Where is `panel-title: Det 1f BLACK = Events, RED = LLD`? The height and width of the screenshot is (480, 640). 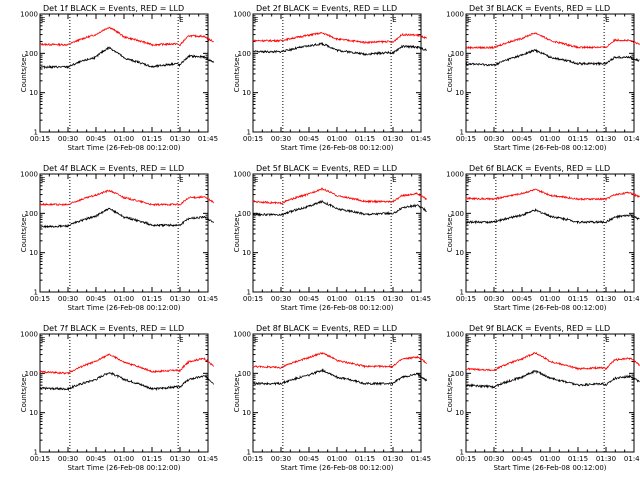
panel-title: Det 1f BLACK = Events, RED = LLD is located at coordinates (113, 8).